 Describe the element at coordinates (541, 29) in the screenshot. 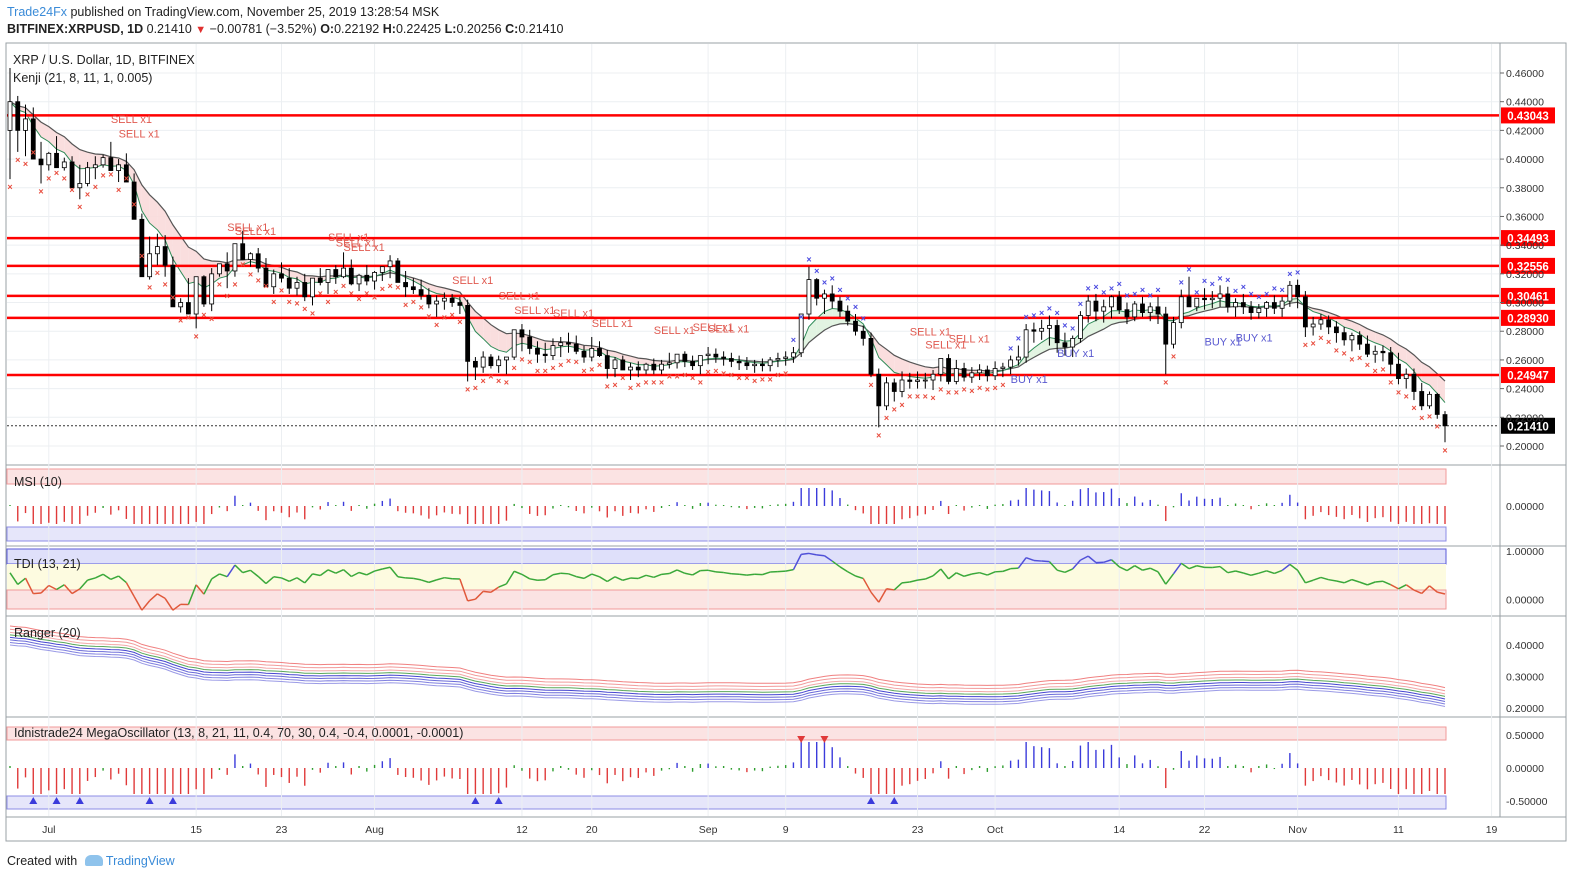

I see `close-value: 0.21410` at that location.